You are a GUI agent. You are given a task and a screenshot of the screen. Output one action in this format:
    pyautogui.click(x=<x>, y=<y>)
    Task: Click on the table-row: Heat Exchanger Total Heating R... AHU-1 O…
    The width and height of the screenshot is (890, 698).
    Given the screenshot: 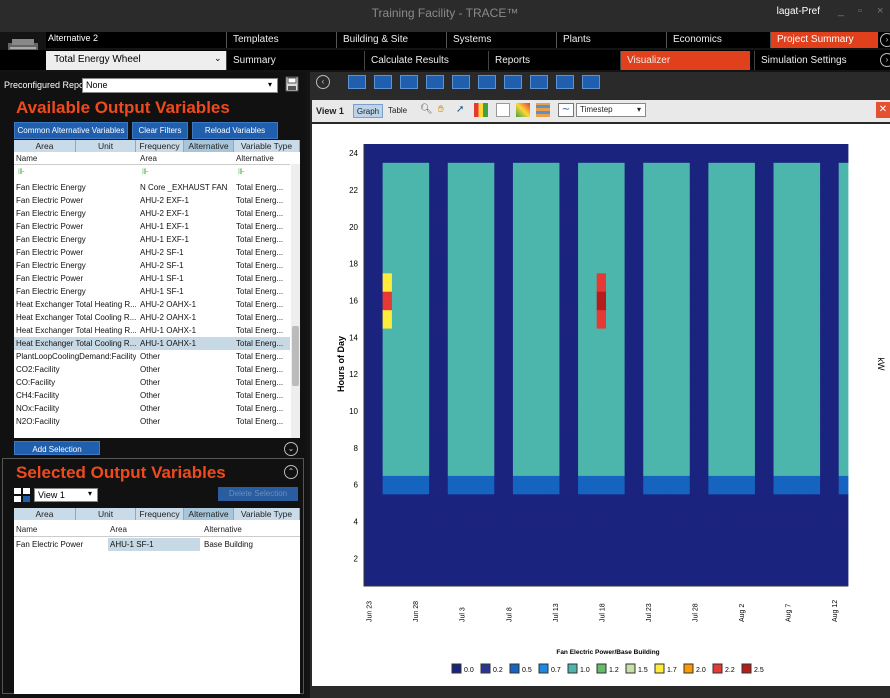 What is the action you would take?
    pyautogui.click(x=152, y=330)
    